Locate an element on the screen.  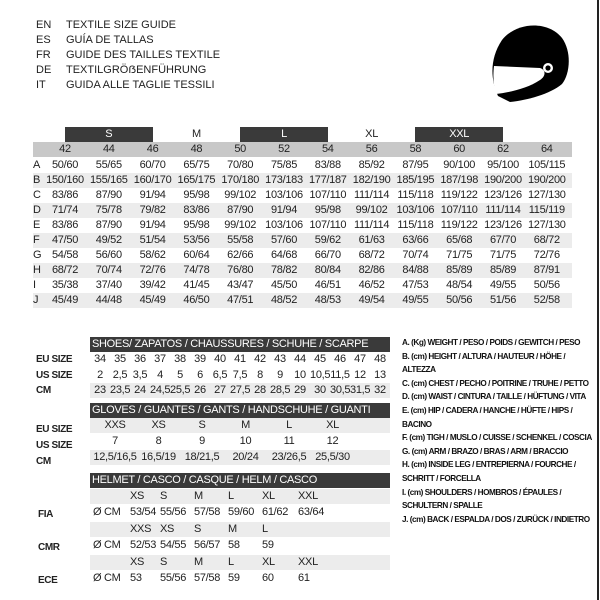
table-cell: 10,5 is located at coordinates (320, 374).